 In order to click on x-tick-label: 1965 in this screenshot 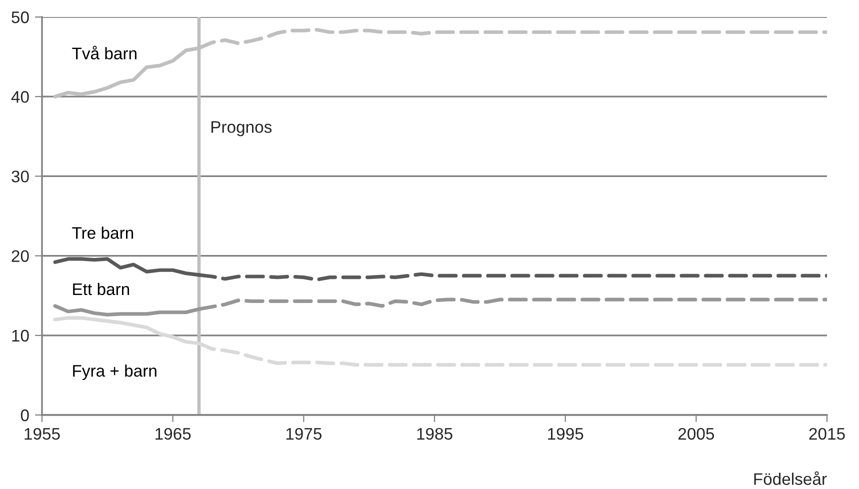, I will do `click(173, 434)`.